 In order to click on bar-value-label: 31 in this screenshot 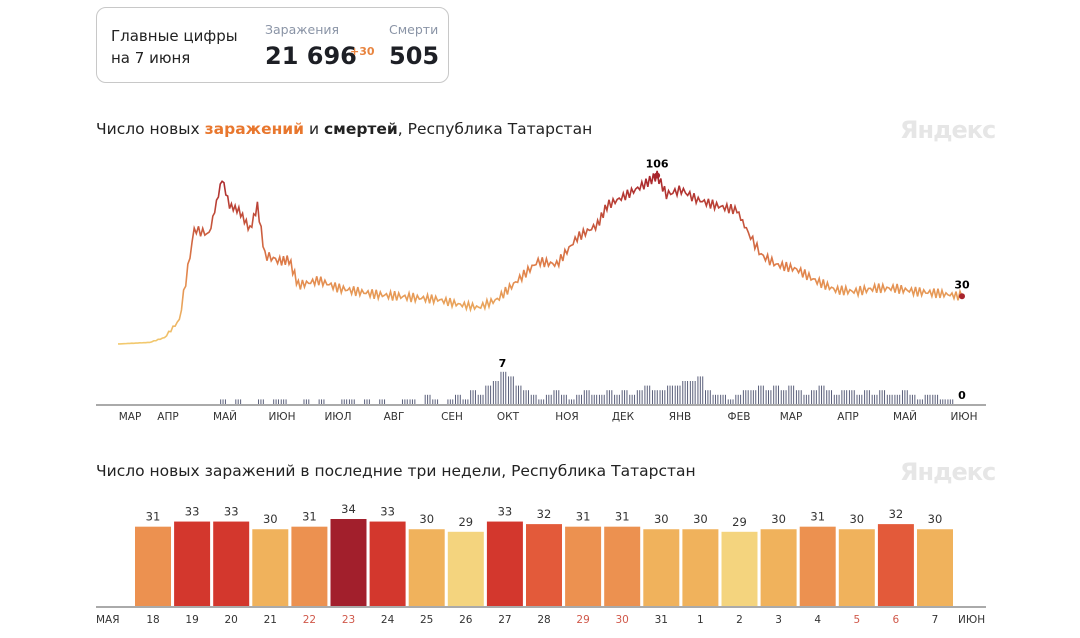, I will do `click(153, 517)`.